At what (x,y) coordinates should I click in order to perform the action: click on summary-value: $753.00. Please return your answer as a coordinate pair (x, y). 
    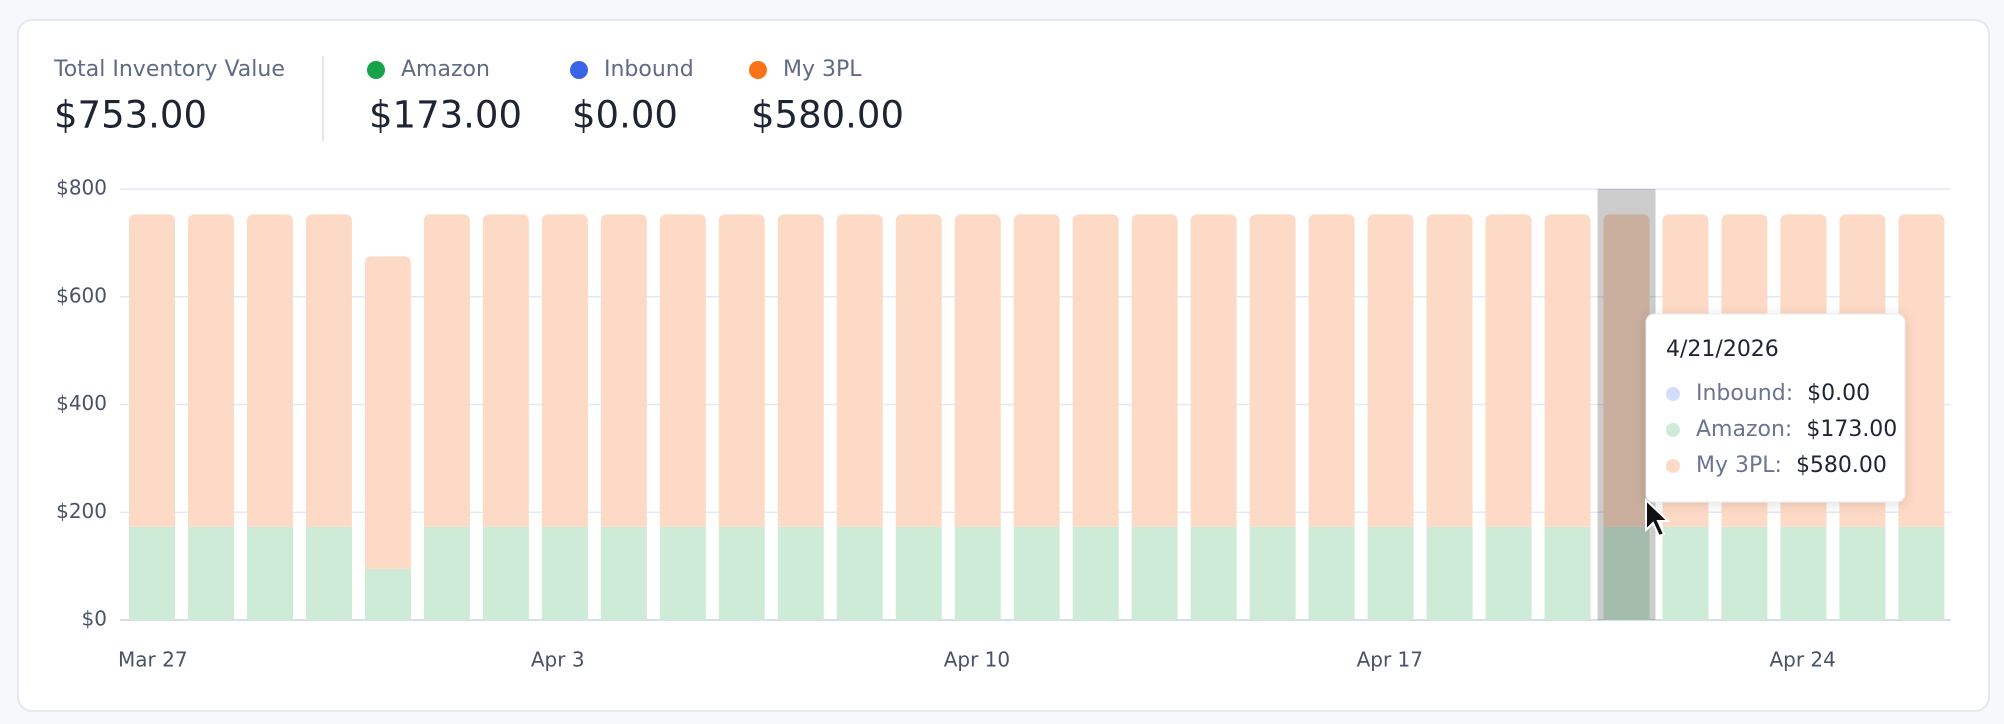
    Looking at the image, I should click on (130, 115).